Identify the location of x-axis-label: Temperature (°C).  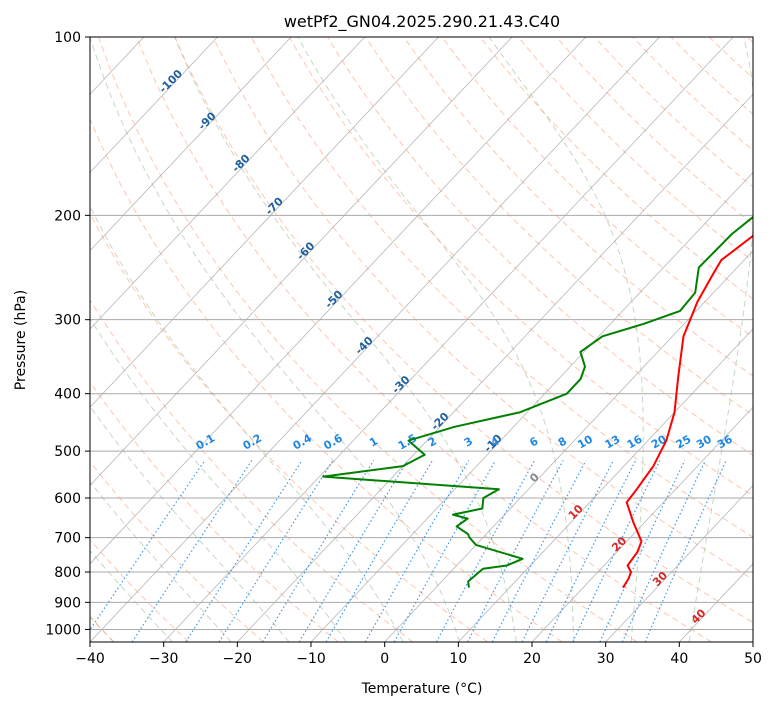
(422, 689).